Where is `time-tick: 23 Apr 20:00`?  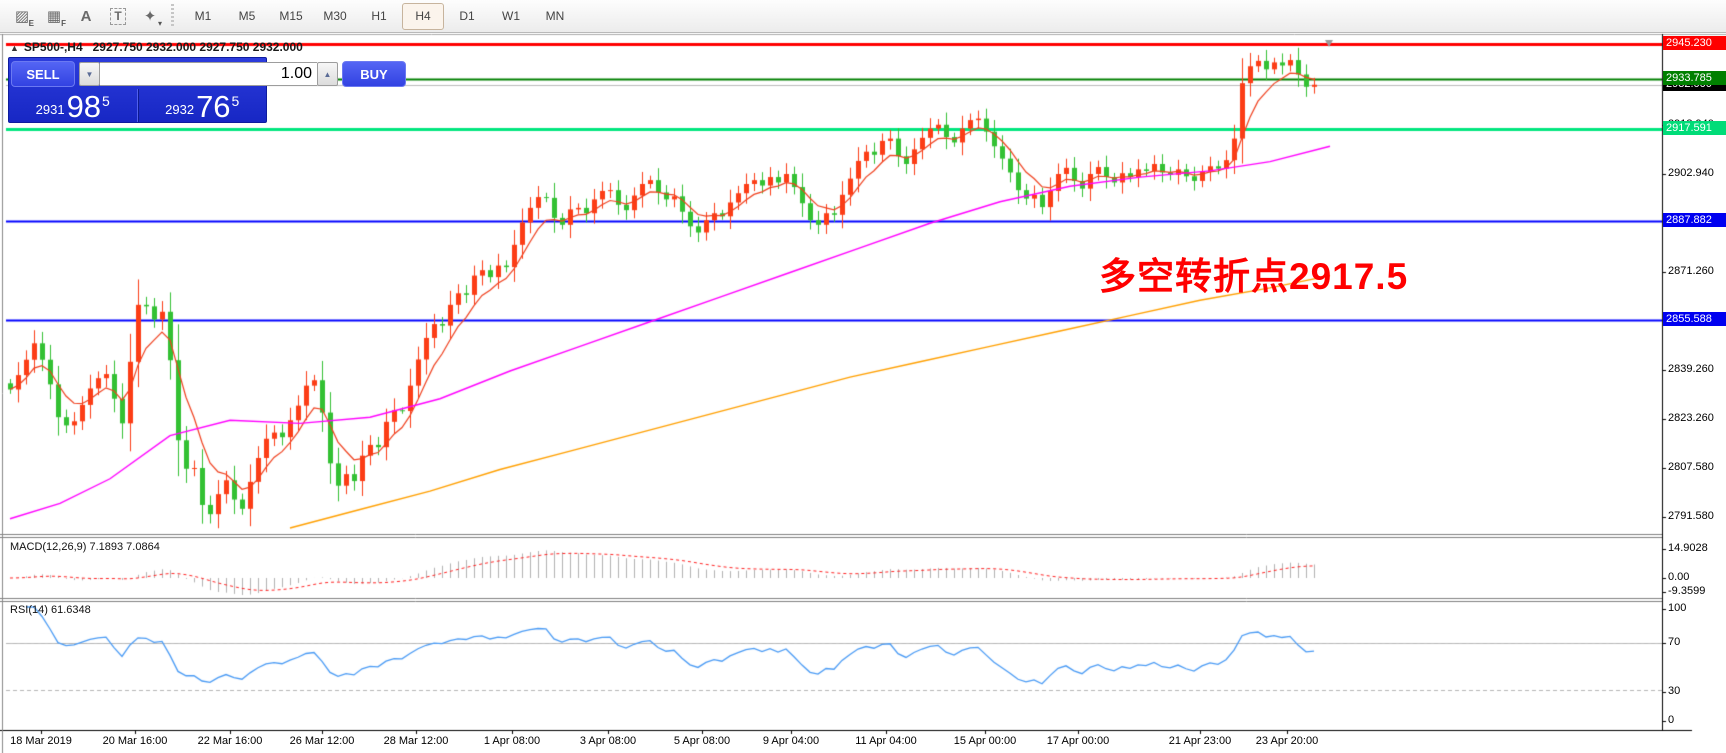
time-tick: 23 Apr 20:00 is located at coordinates (1287, 741).